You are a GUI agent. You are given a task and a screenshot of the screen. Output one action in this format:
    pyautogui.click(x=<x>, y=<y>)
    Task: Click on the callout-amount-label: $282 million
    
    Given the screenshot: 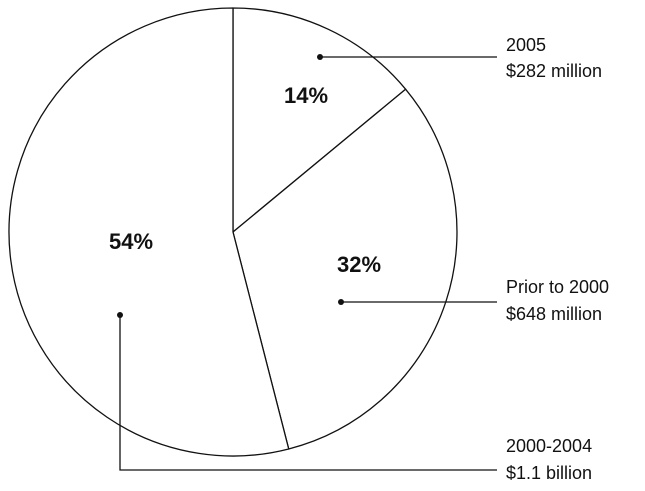 What is the action you would take?
    pyautogui.click(x=554, y=71)
    